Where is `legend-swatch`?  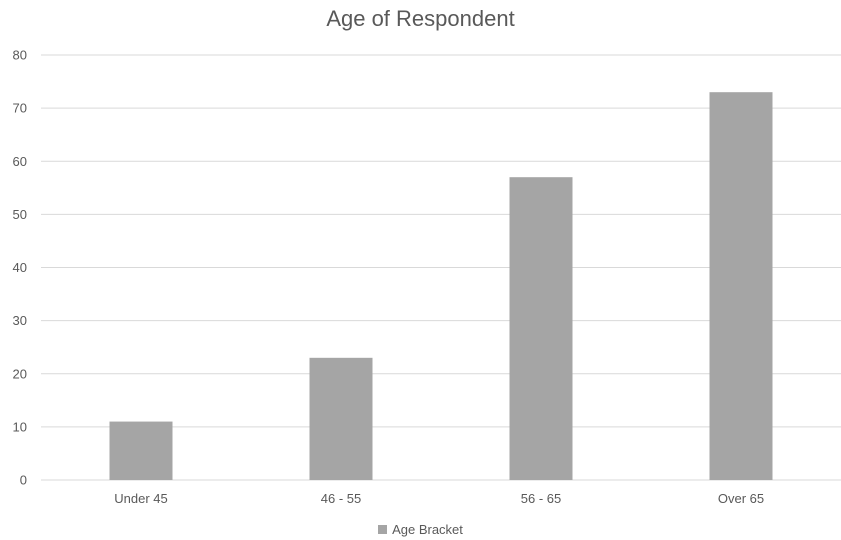
legend-swatch is located at coordinates (383, 529).